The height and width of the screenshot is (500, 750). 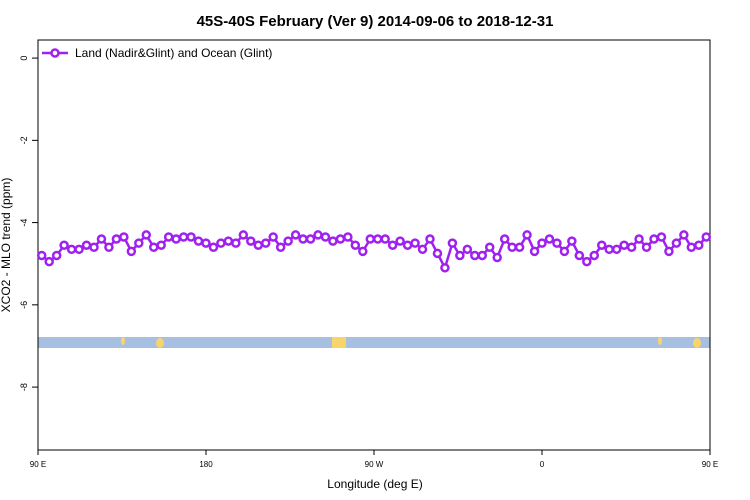 I want to click on land-ocean-strip, so click(x=374, y=342).